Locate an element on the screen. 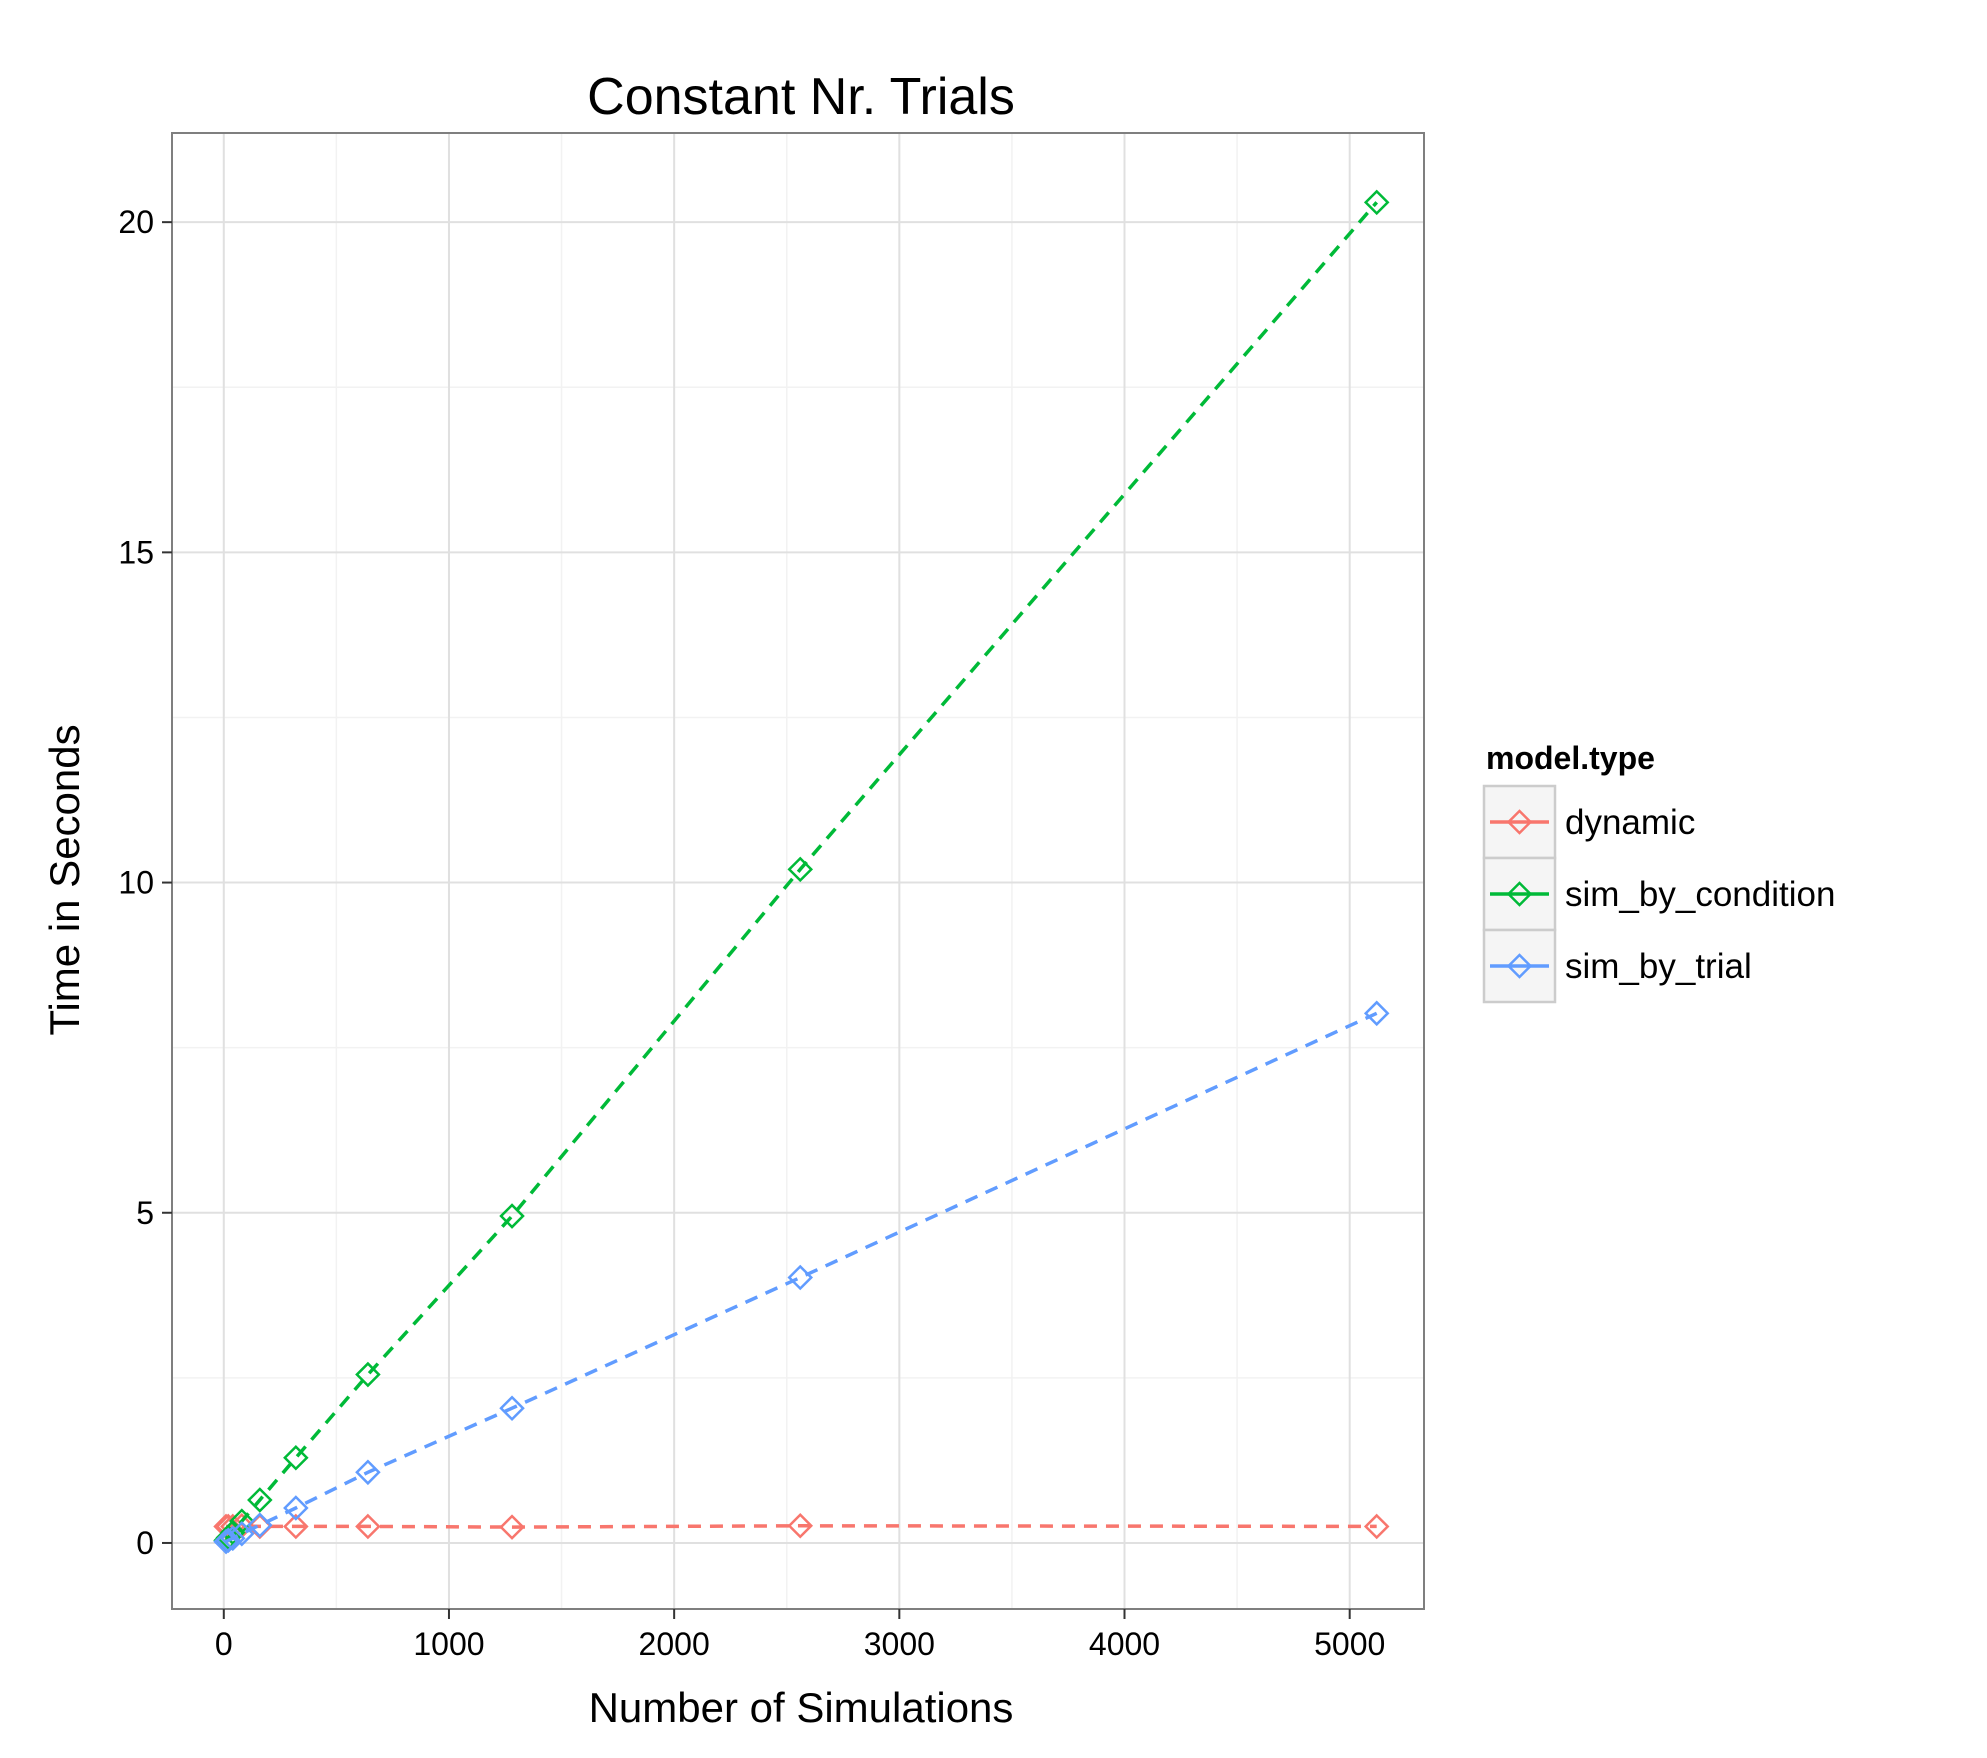 This screenshot has width=1987, height=1758. legend-label-sim-by-trial: sim_by_trial is located at coordinates (1658, 966).